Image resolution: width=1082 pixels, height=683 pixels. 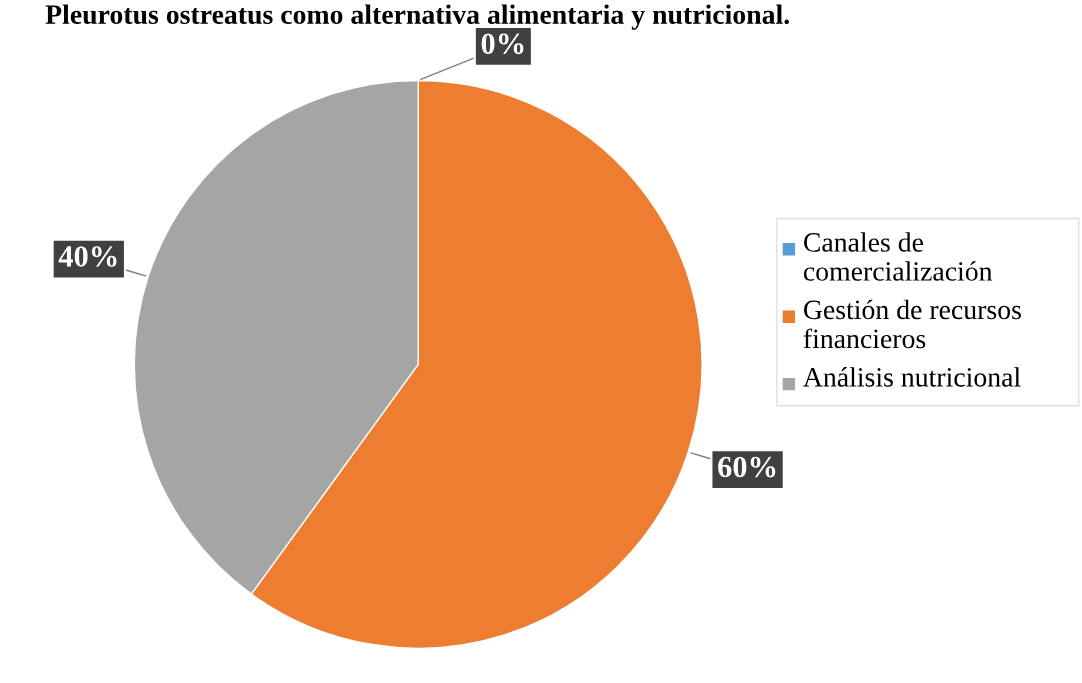 I want to click on legend-label: Canales de comercialización, so click(x=898, y=256).